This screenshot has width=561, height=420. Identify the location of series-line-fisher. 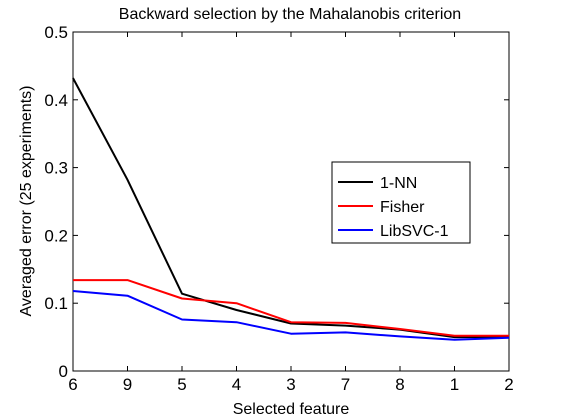
(291, 308).